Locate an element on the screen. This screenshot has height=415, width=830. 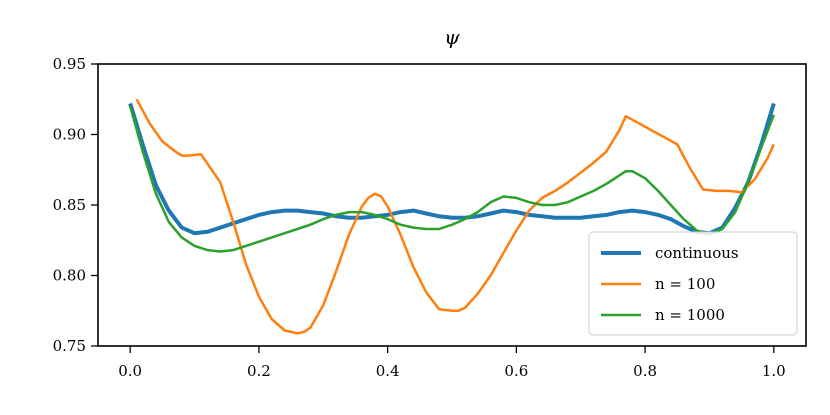
y-tick-label: 0.85 is located at coordinates (69, 205).